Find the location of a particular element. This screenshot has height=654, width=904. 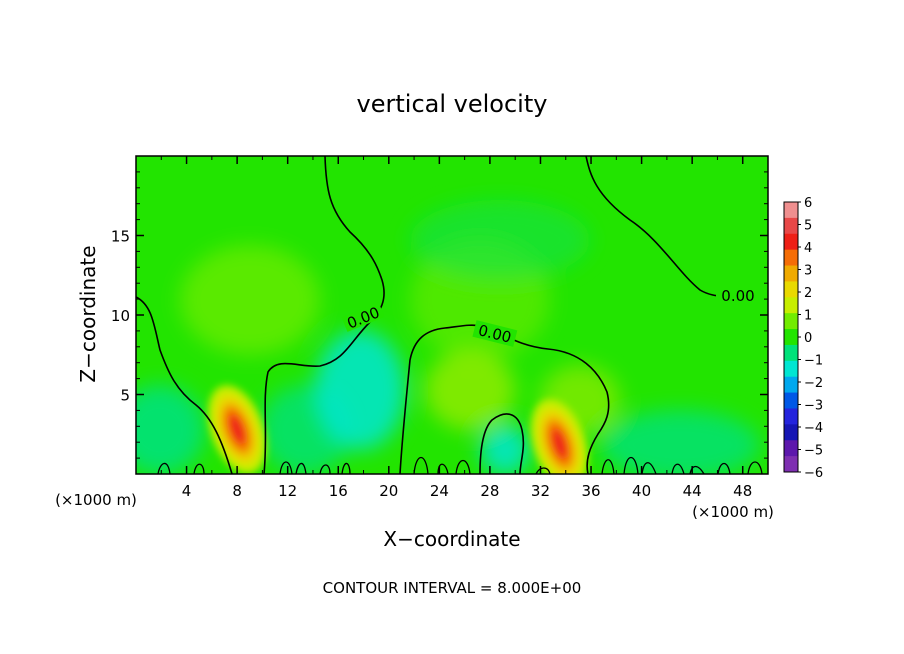

colorbar-label: −5 is located at coordinates (813, 451).